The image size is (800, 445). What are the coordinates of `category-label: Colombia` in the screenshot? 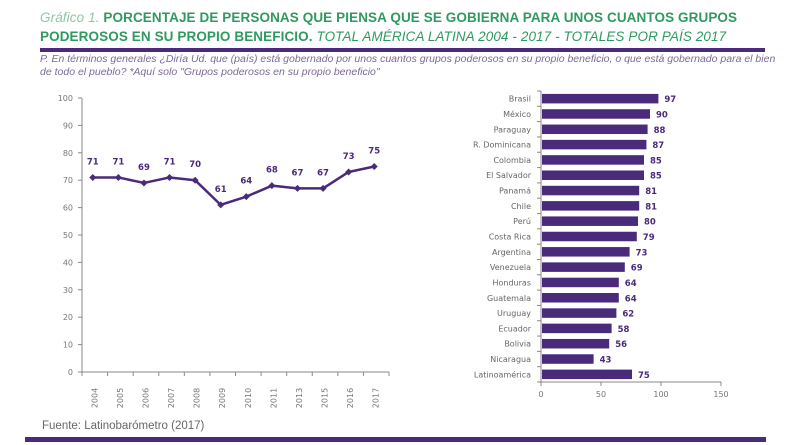 It's located at (512, 160).